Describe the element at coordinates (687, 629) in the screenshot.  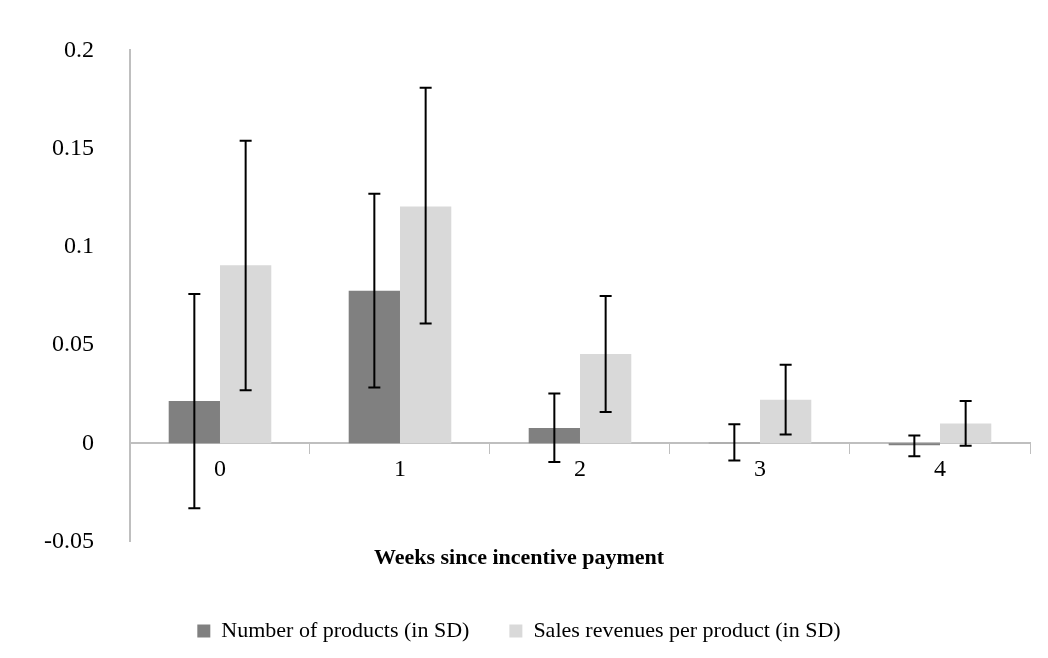
I see `legend-label: Sales revenues per product (in SD)` at that location.